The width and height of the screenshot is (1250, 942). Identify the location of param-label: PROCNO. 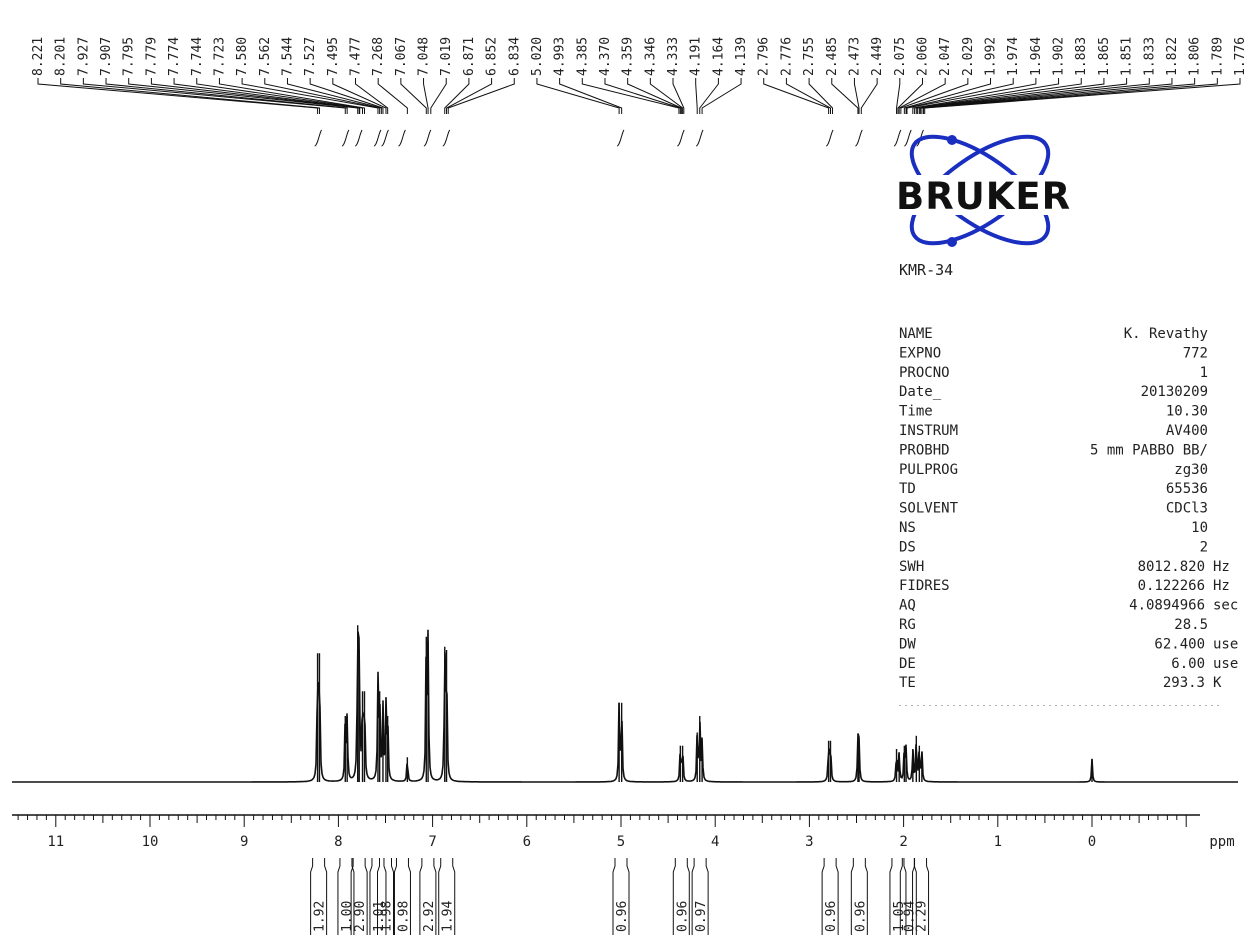
(924, 373).